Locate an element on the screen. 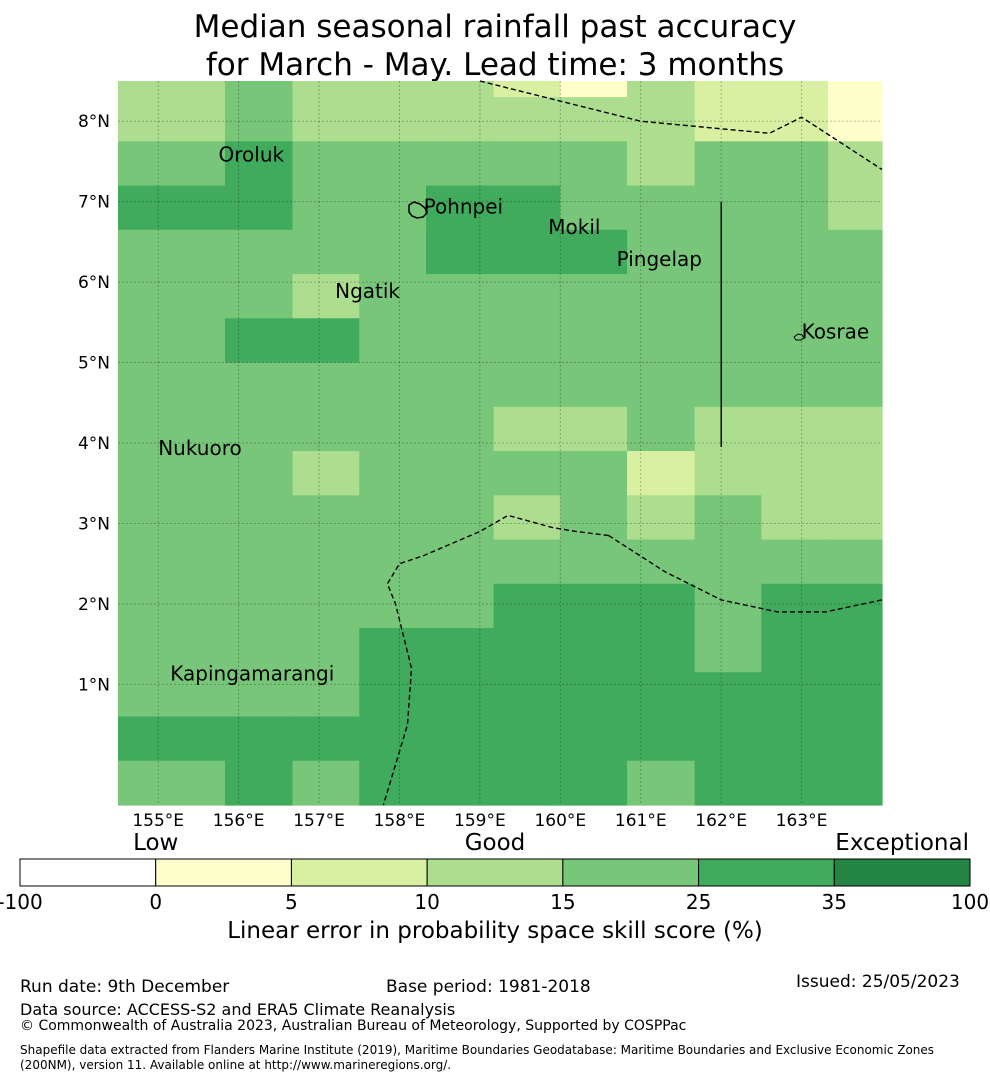  latitude-tick-label: 2°N is located at coordinates (94, 605).